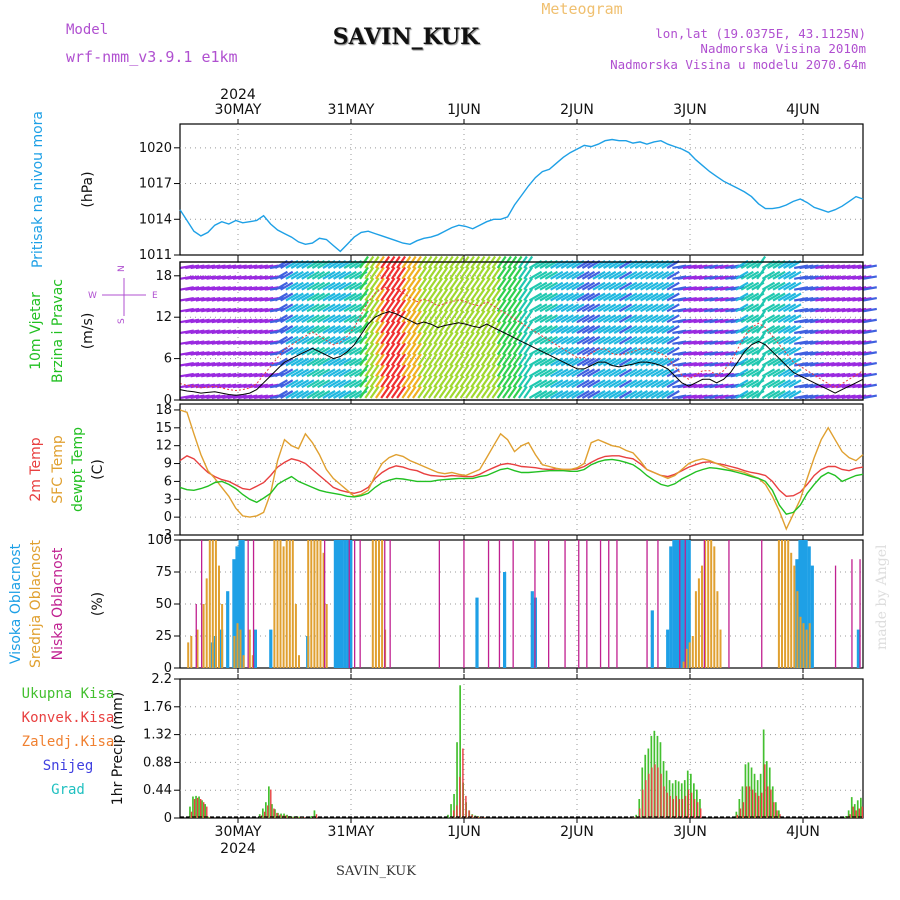 This screenshot has width=900, height=900. Describe the element at coordinates (238, 95) in the screenshot. I see `year-top: 2024` at that location.